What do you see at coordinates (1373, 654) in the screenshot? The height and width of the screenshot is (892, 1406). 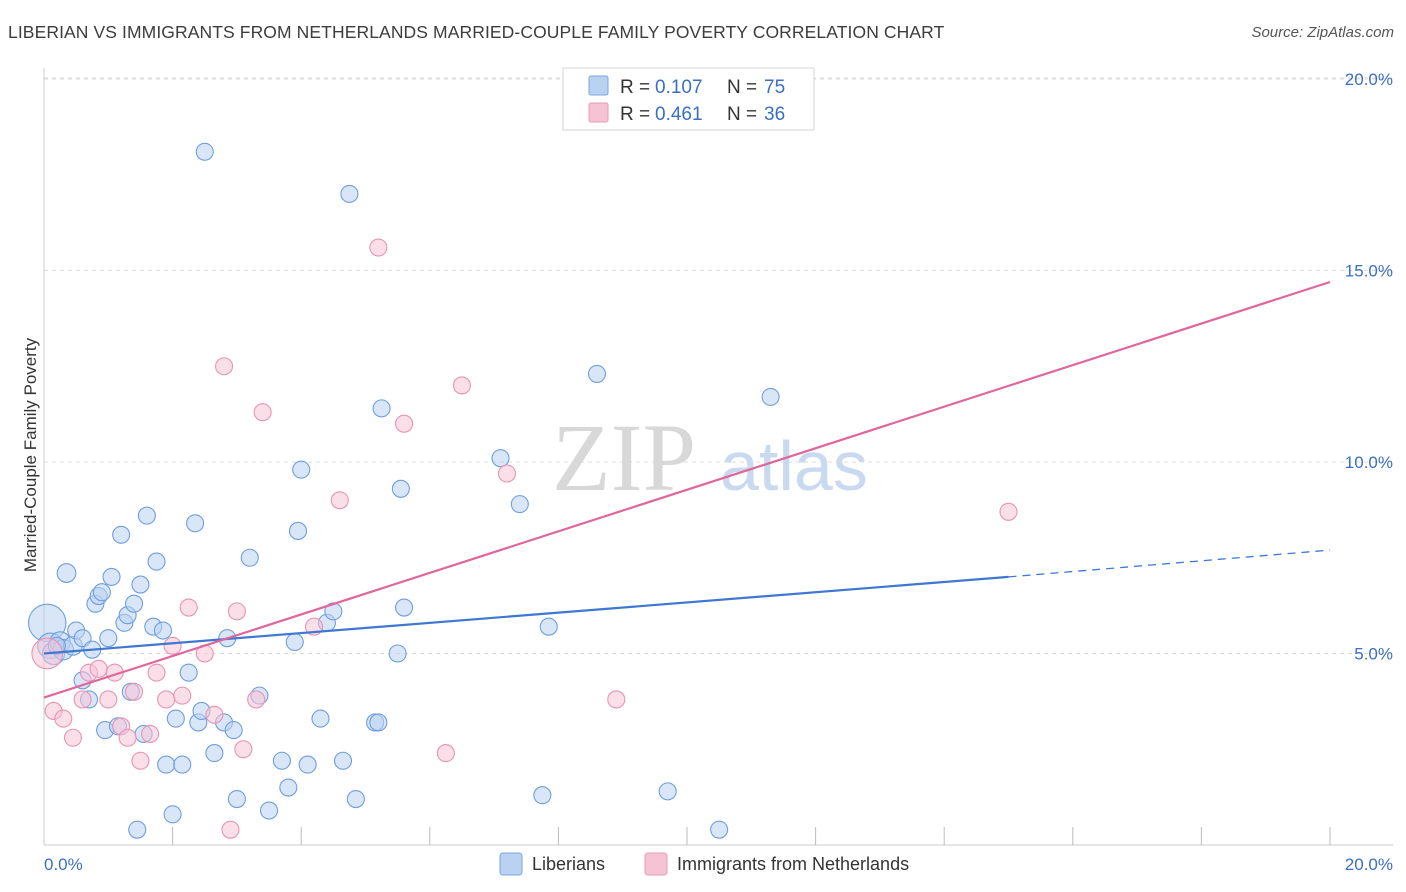 I see `y-tick-label: 5.0%` at bounding box center [1373, 654].